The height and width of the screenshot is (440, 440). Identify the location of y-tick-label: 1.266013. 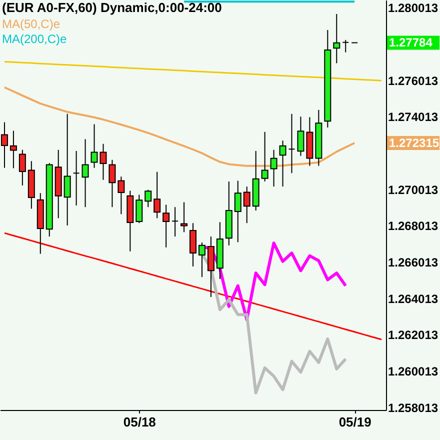
(413, 263).